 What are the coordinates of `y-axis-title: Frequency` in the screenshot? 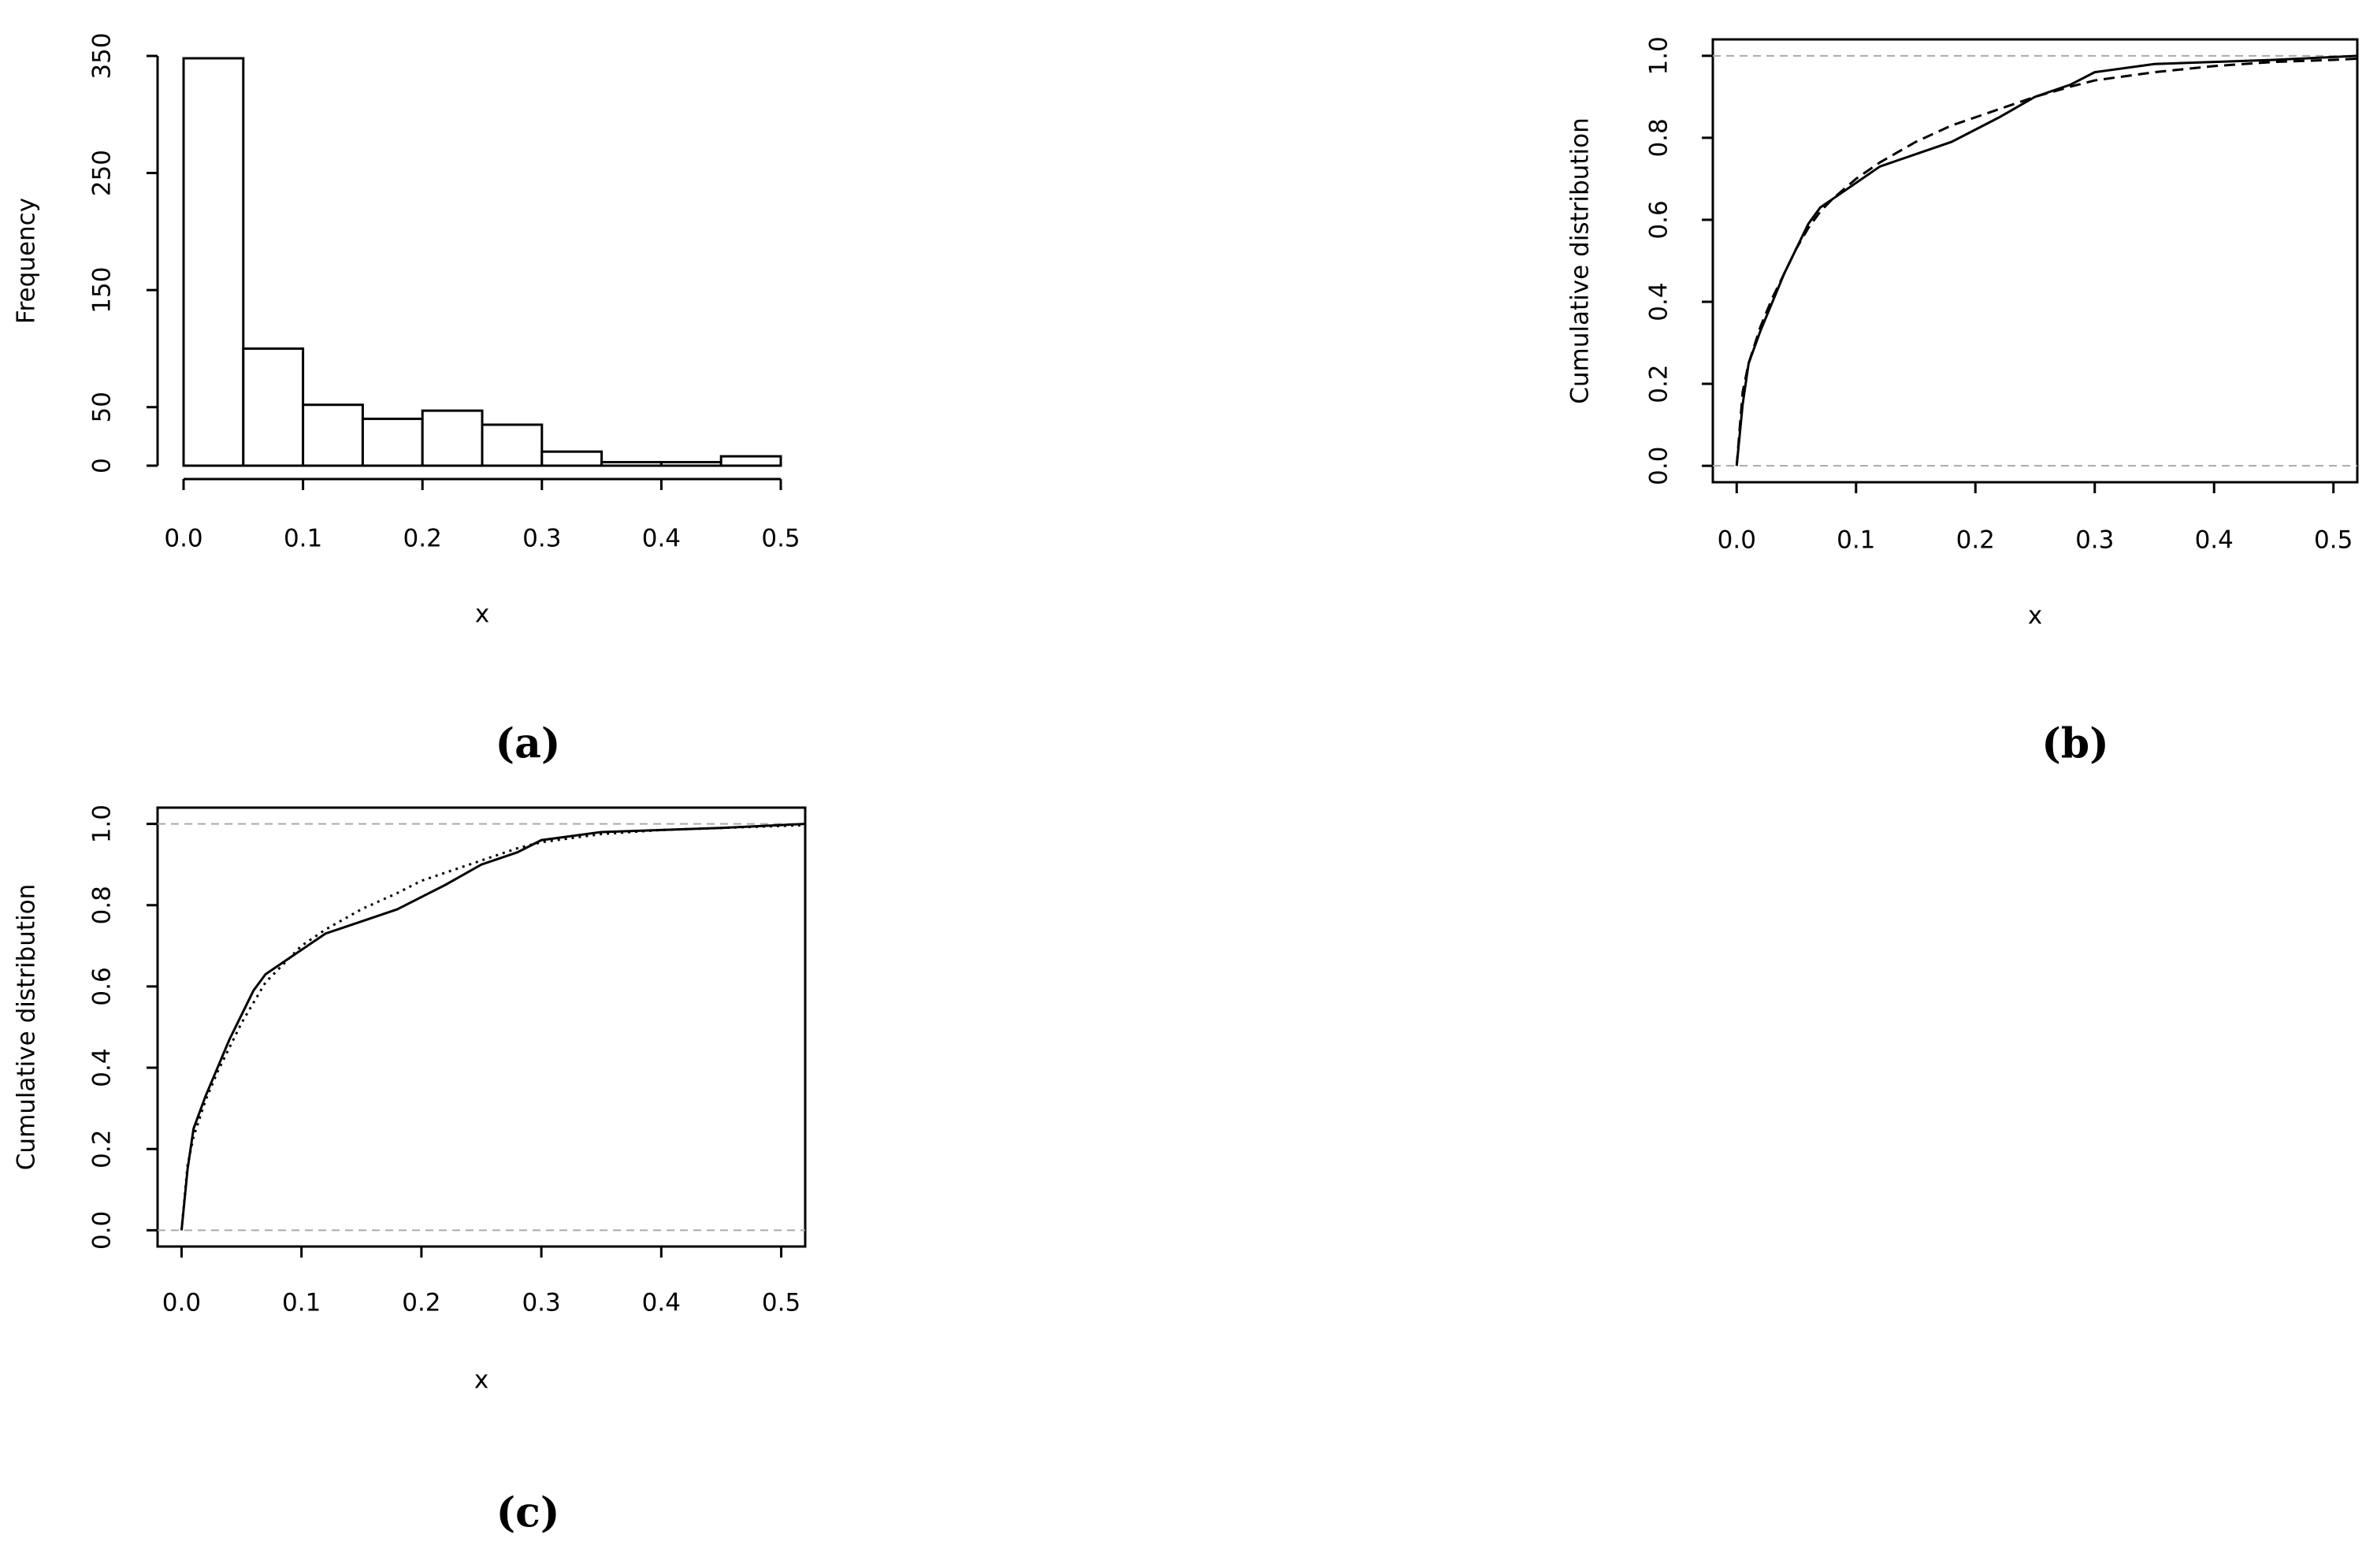 It's located at (27, 261).